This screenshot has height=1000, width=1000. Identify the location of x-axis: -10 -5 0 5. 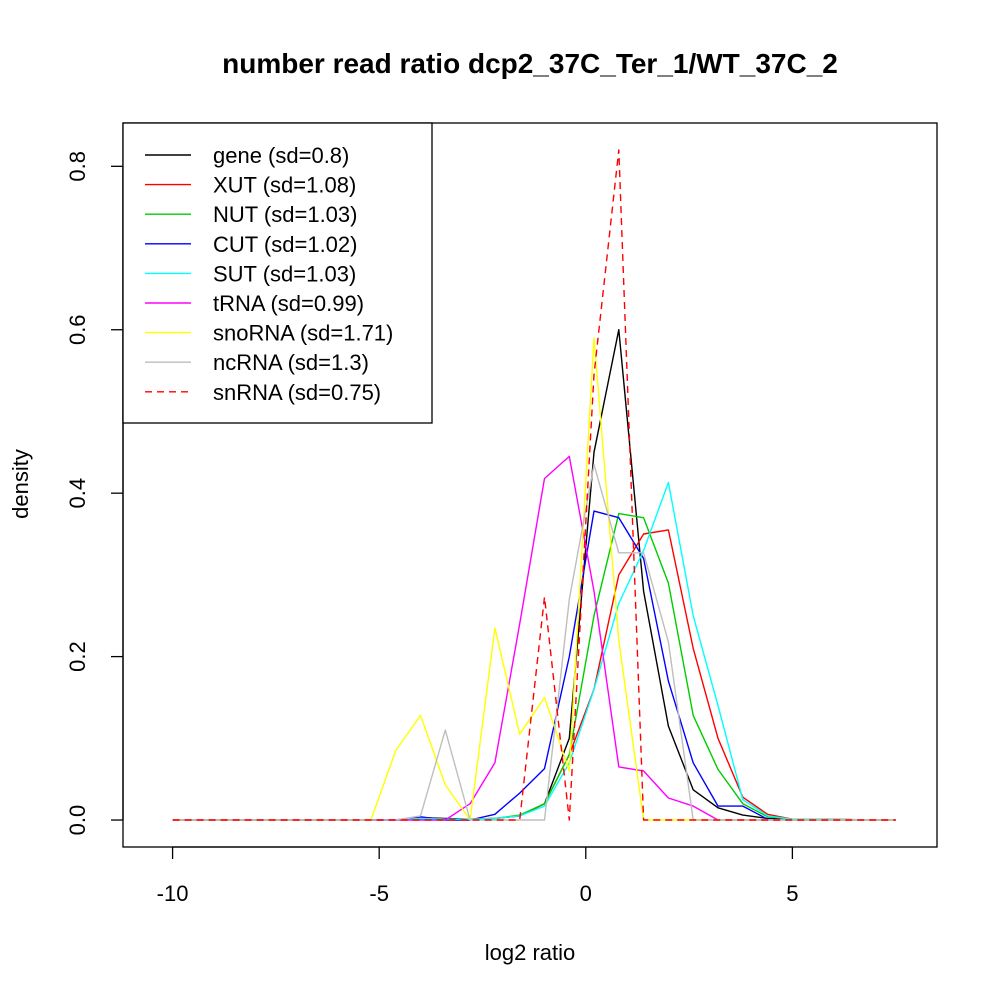
(478, 876).